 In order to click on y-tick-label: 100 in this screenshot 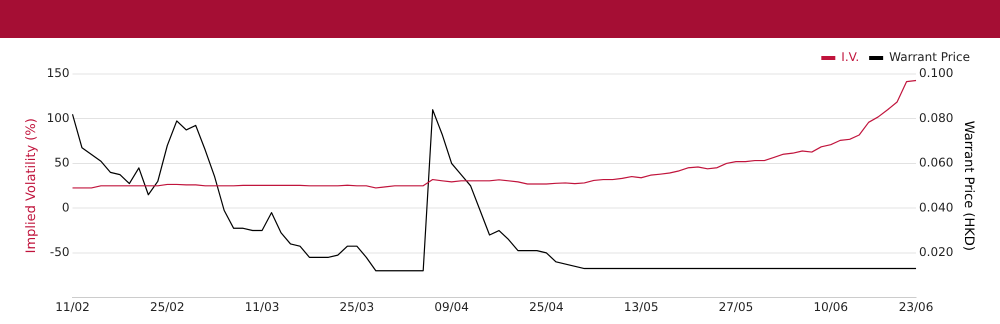, I will do `click(58, 117)`.